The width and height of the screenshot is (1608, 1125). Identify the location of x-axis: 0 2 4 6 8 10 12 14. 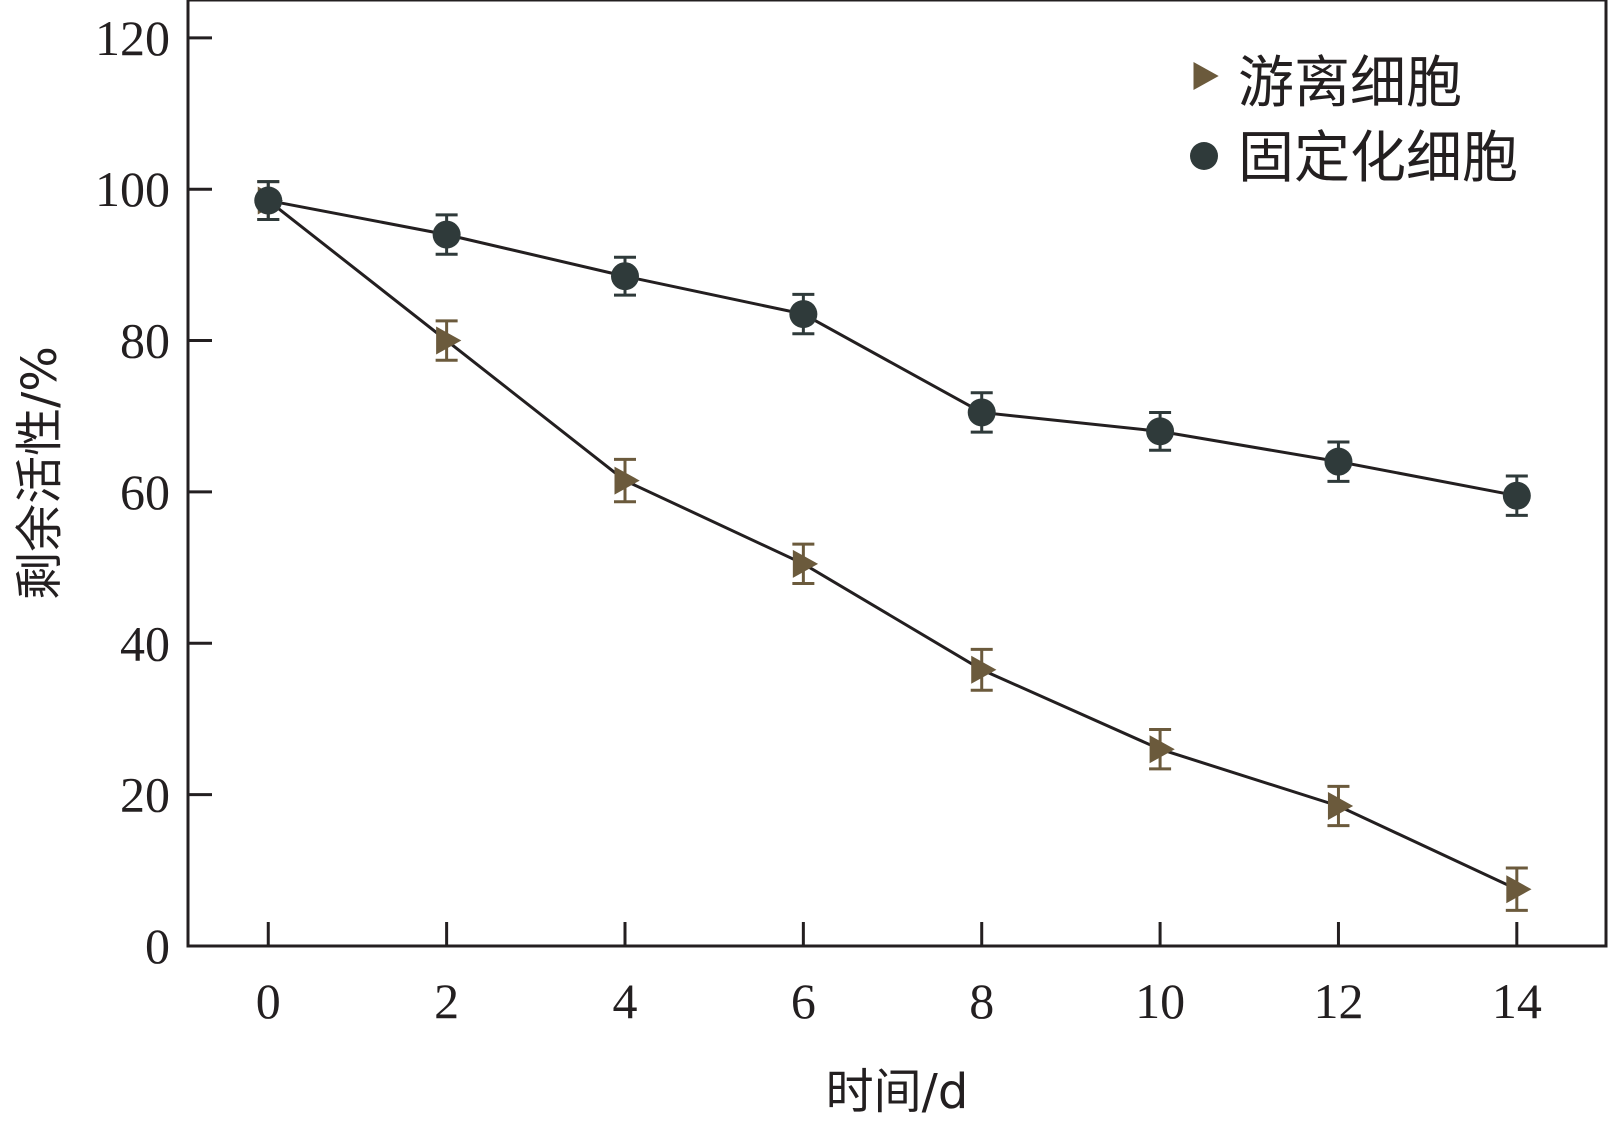
(899, 975).